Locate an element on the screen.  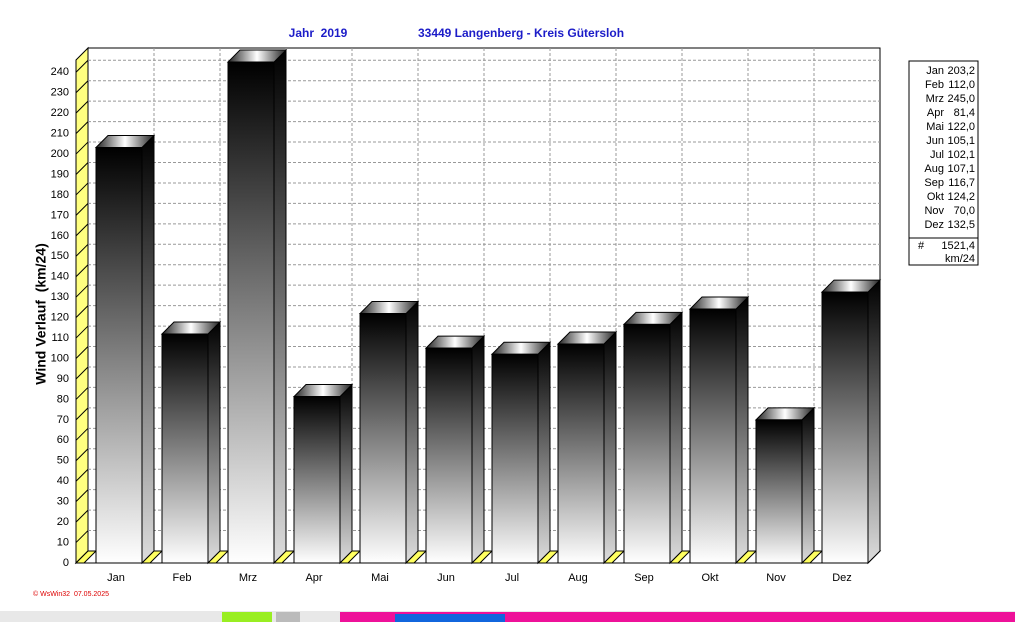
legend-label: Jan is located at coordinates (935, 71).